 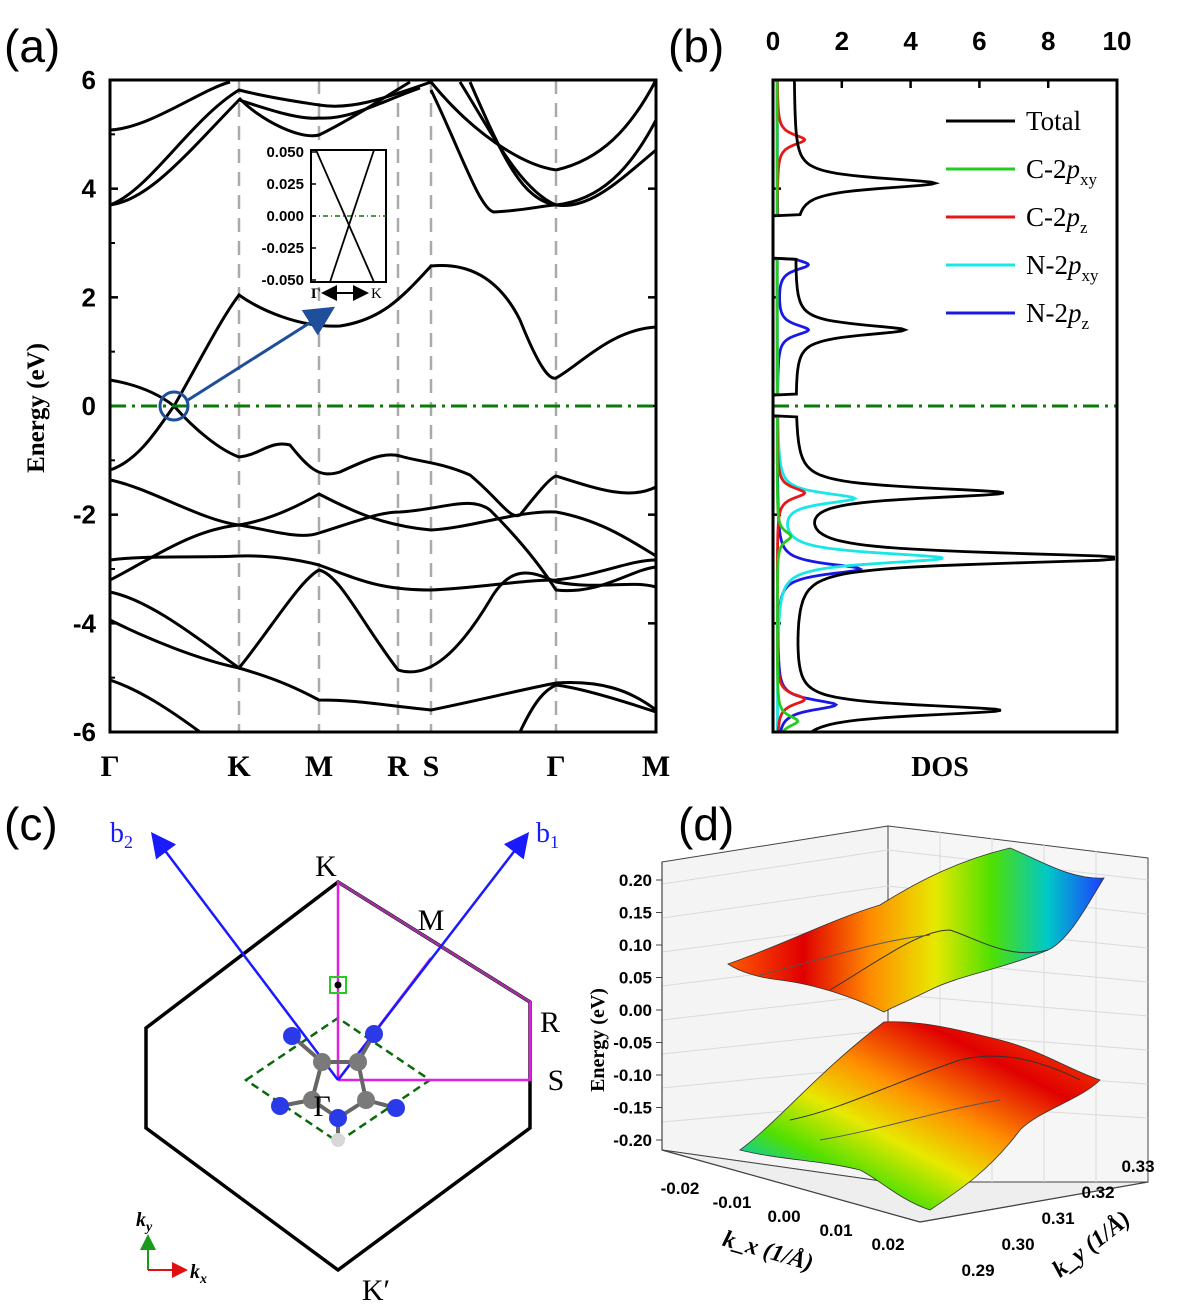 What do you see at coordinates (556, 1080) in the screenshot?
I see `label-s: S` at bounding box center [556, 1080].